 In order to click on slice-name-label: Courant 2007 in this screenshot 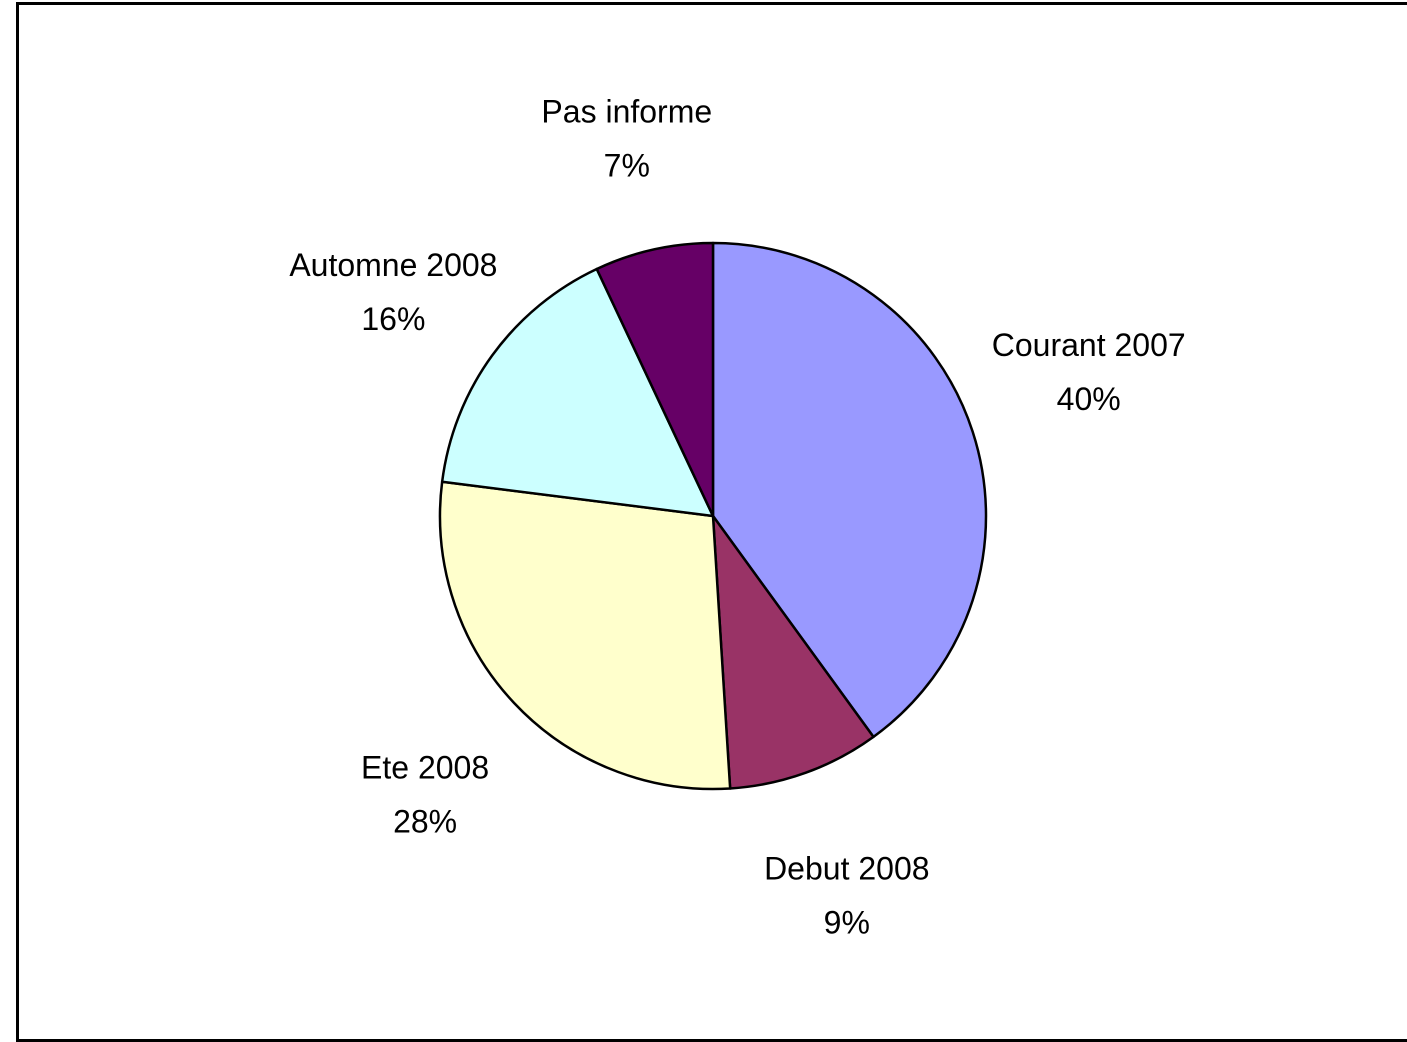, I will do `click(1089, 345)`.